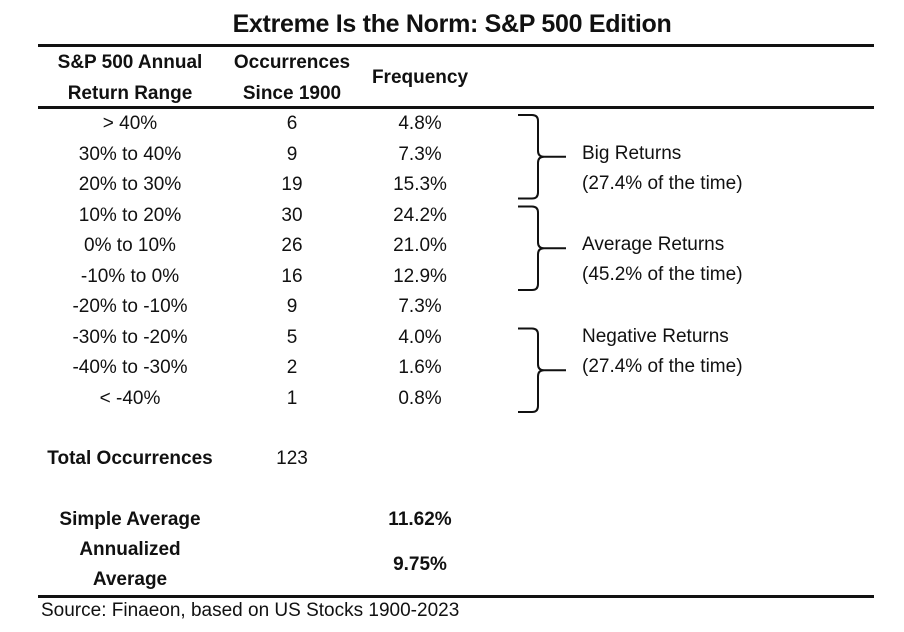 The image size is (904, 632). I want to click on row-range: > 40%, so click(130, 123).